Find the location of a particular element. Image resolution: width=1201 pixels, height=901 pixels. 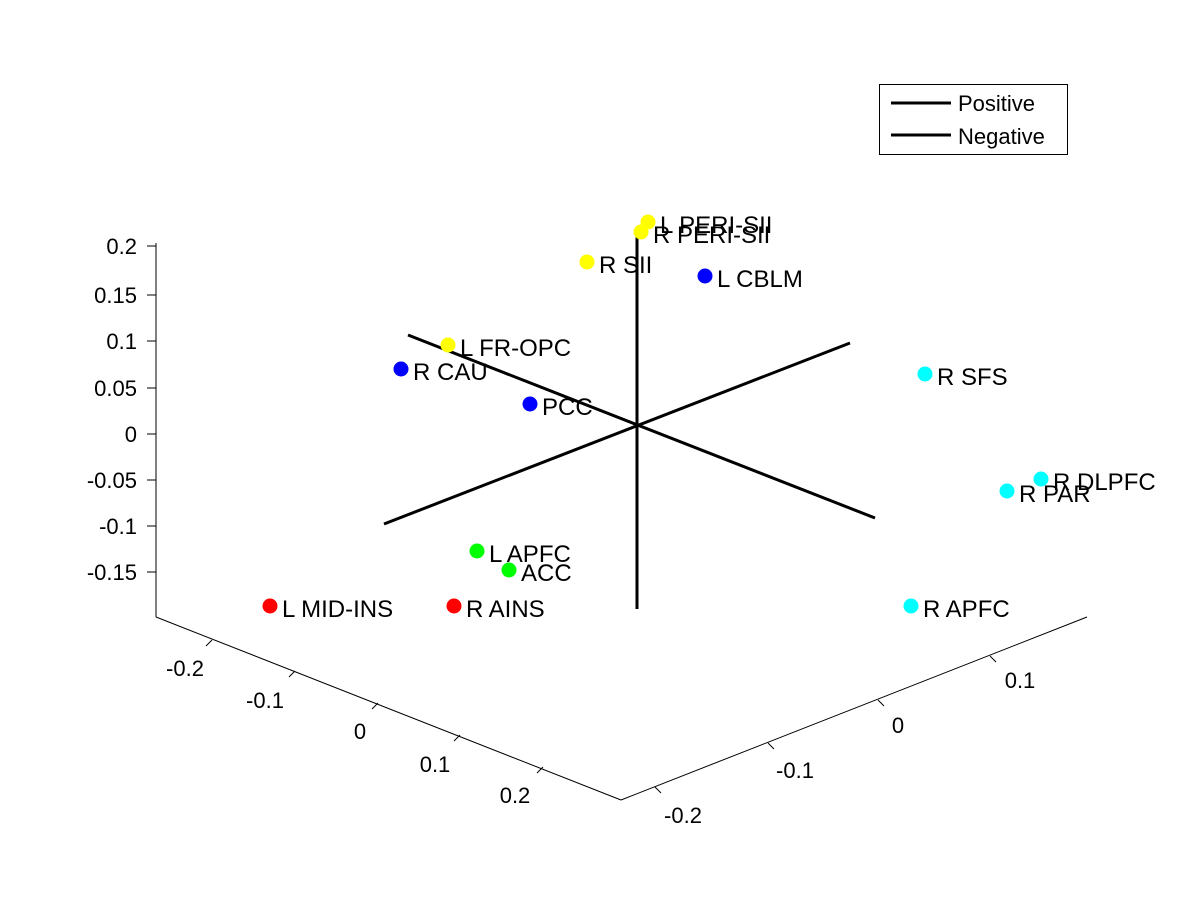

data-node: R SII is located at coordinates (615, 265).